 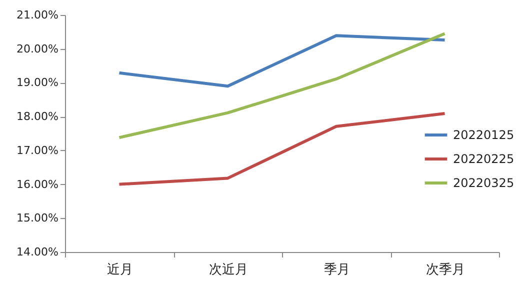 I want to click on x-tick-label: 季月, so click(x=337, y=270).